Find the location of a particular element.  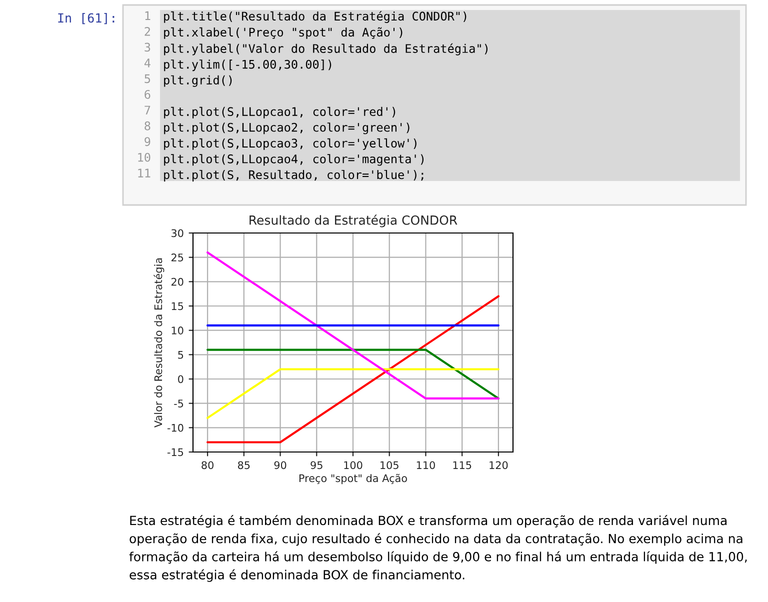

y-tick-label: 30 is located at coordinates (178, 233).